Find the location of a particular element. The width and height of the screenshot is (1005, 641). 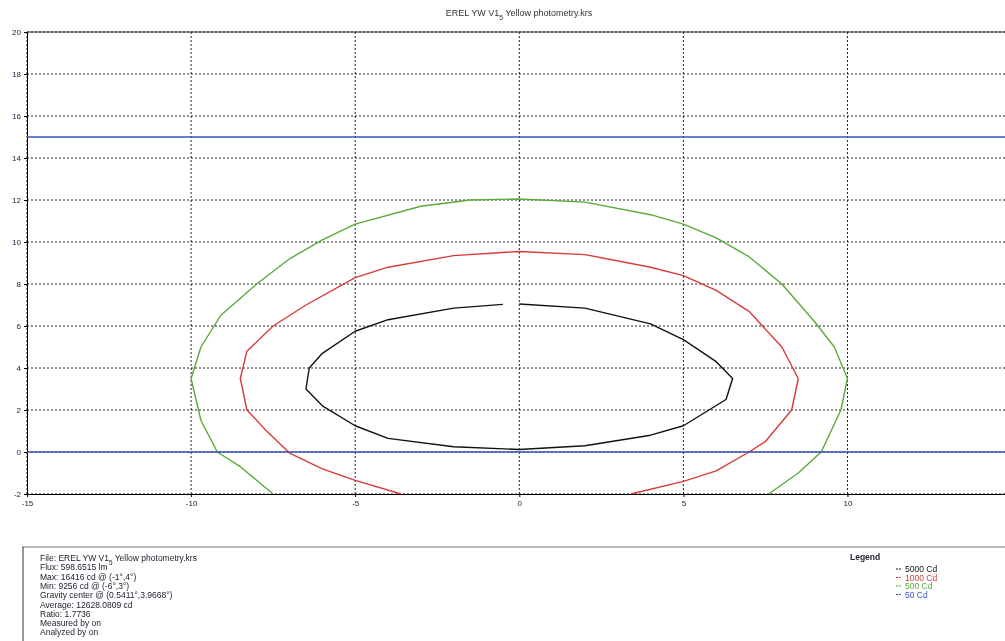

text: Ratio: 1.7736 is located at coordinates (65, 613).